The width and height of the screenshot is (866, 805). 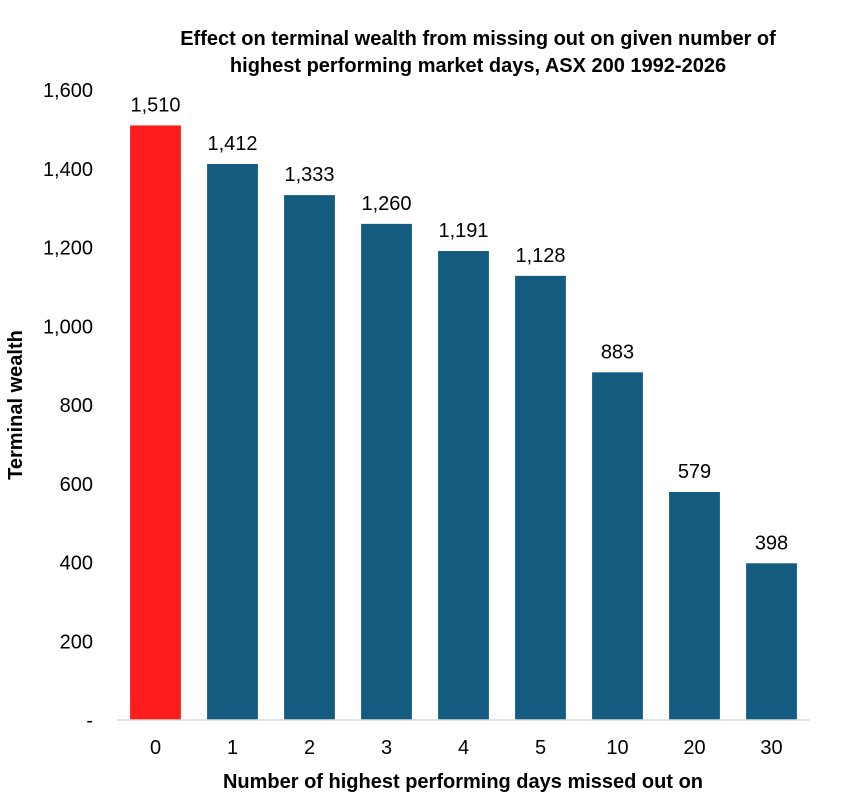 What do you see at coordinates (617, 352) in the screenshot?
I see `bar-value-label: 883` at bounding box center [617, 352].